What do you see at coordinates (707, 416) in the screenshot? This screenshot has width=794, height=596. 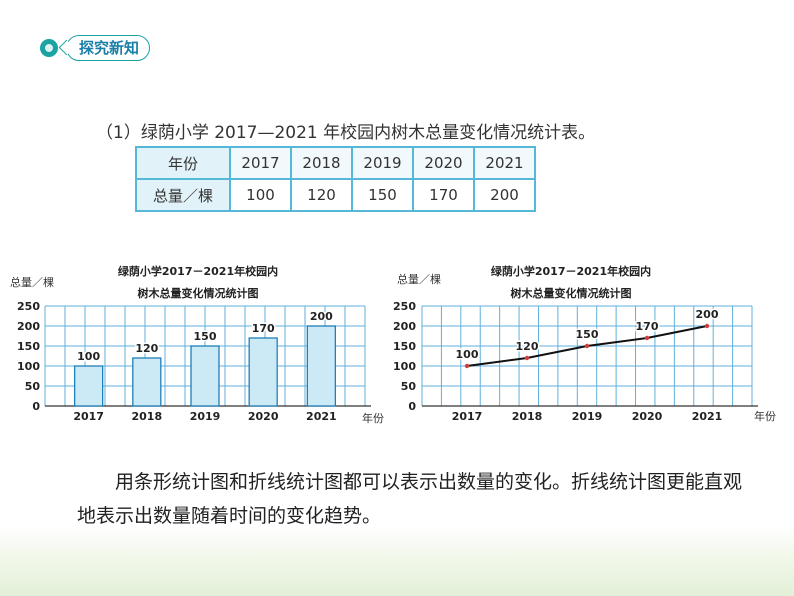 I see `line-chart-xtick-label: 2021` at bounding box center [707, 416].